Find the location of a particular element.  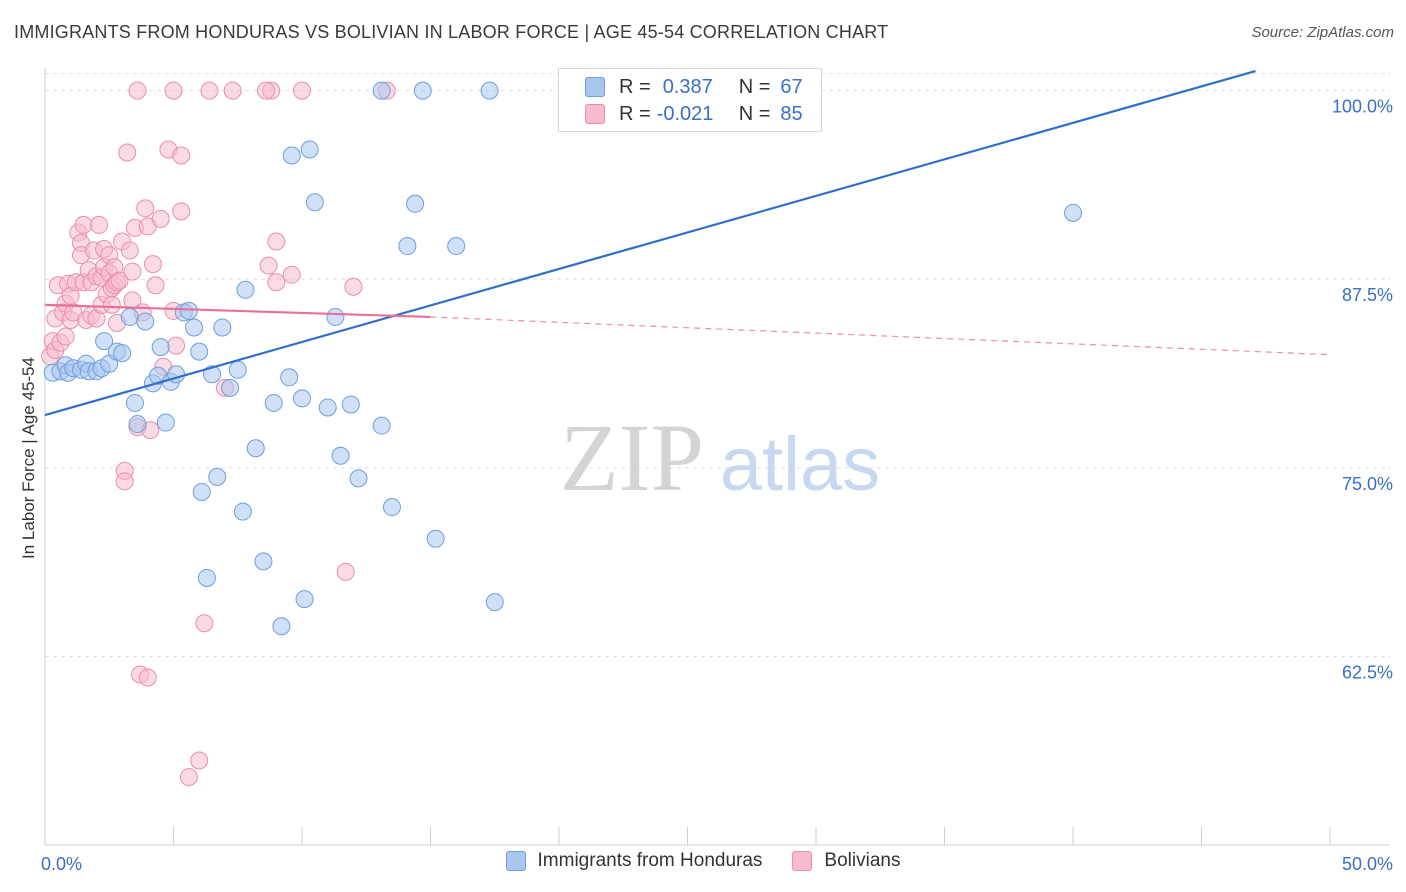

y-tick-label: 62.5% is located at coordinates (1367, 672).